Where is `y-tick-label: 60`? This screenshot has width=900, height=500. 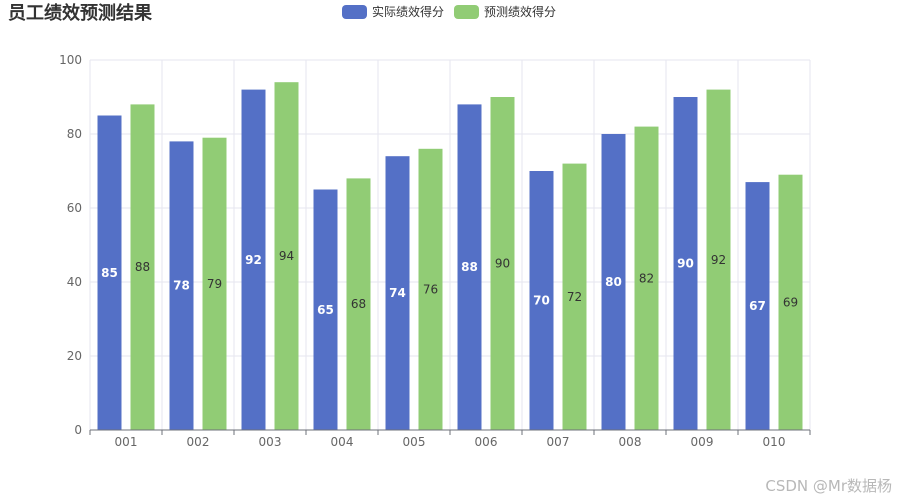
y-tick-label: 60 is located at coordinates (74, 208).